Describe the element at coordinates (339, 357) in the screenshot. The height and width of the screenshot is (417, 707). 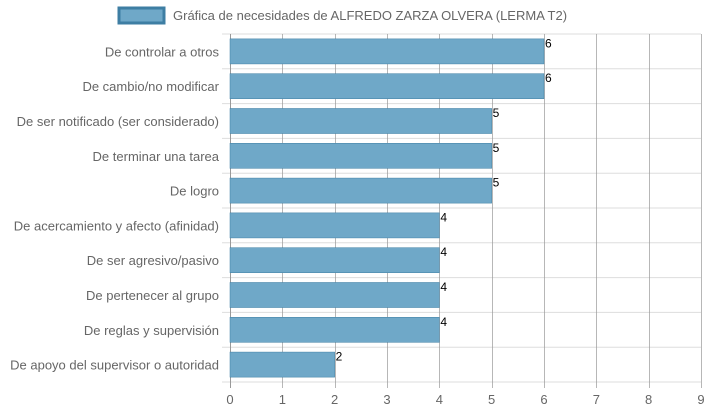
I see `data-label: 2` at that location.